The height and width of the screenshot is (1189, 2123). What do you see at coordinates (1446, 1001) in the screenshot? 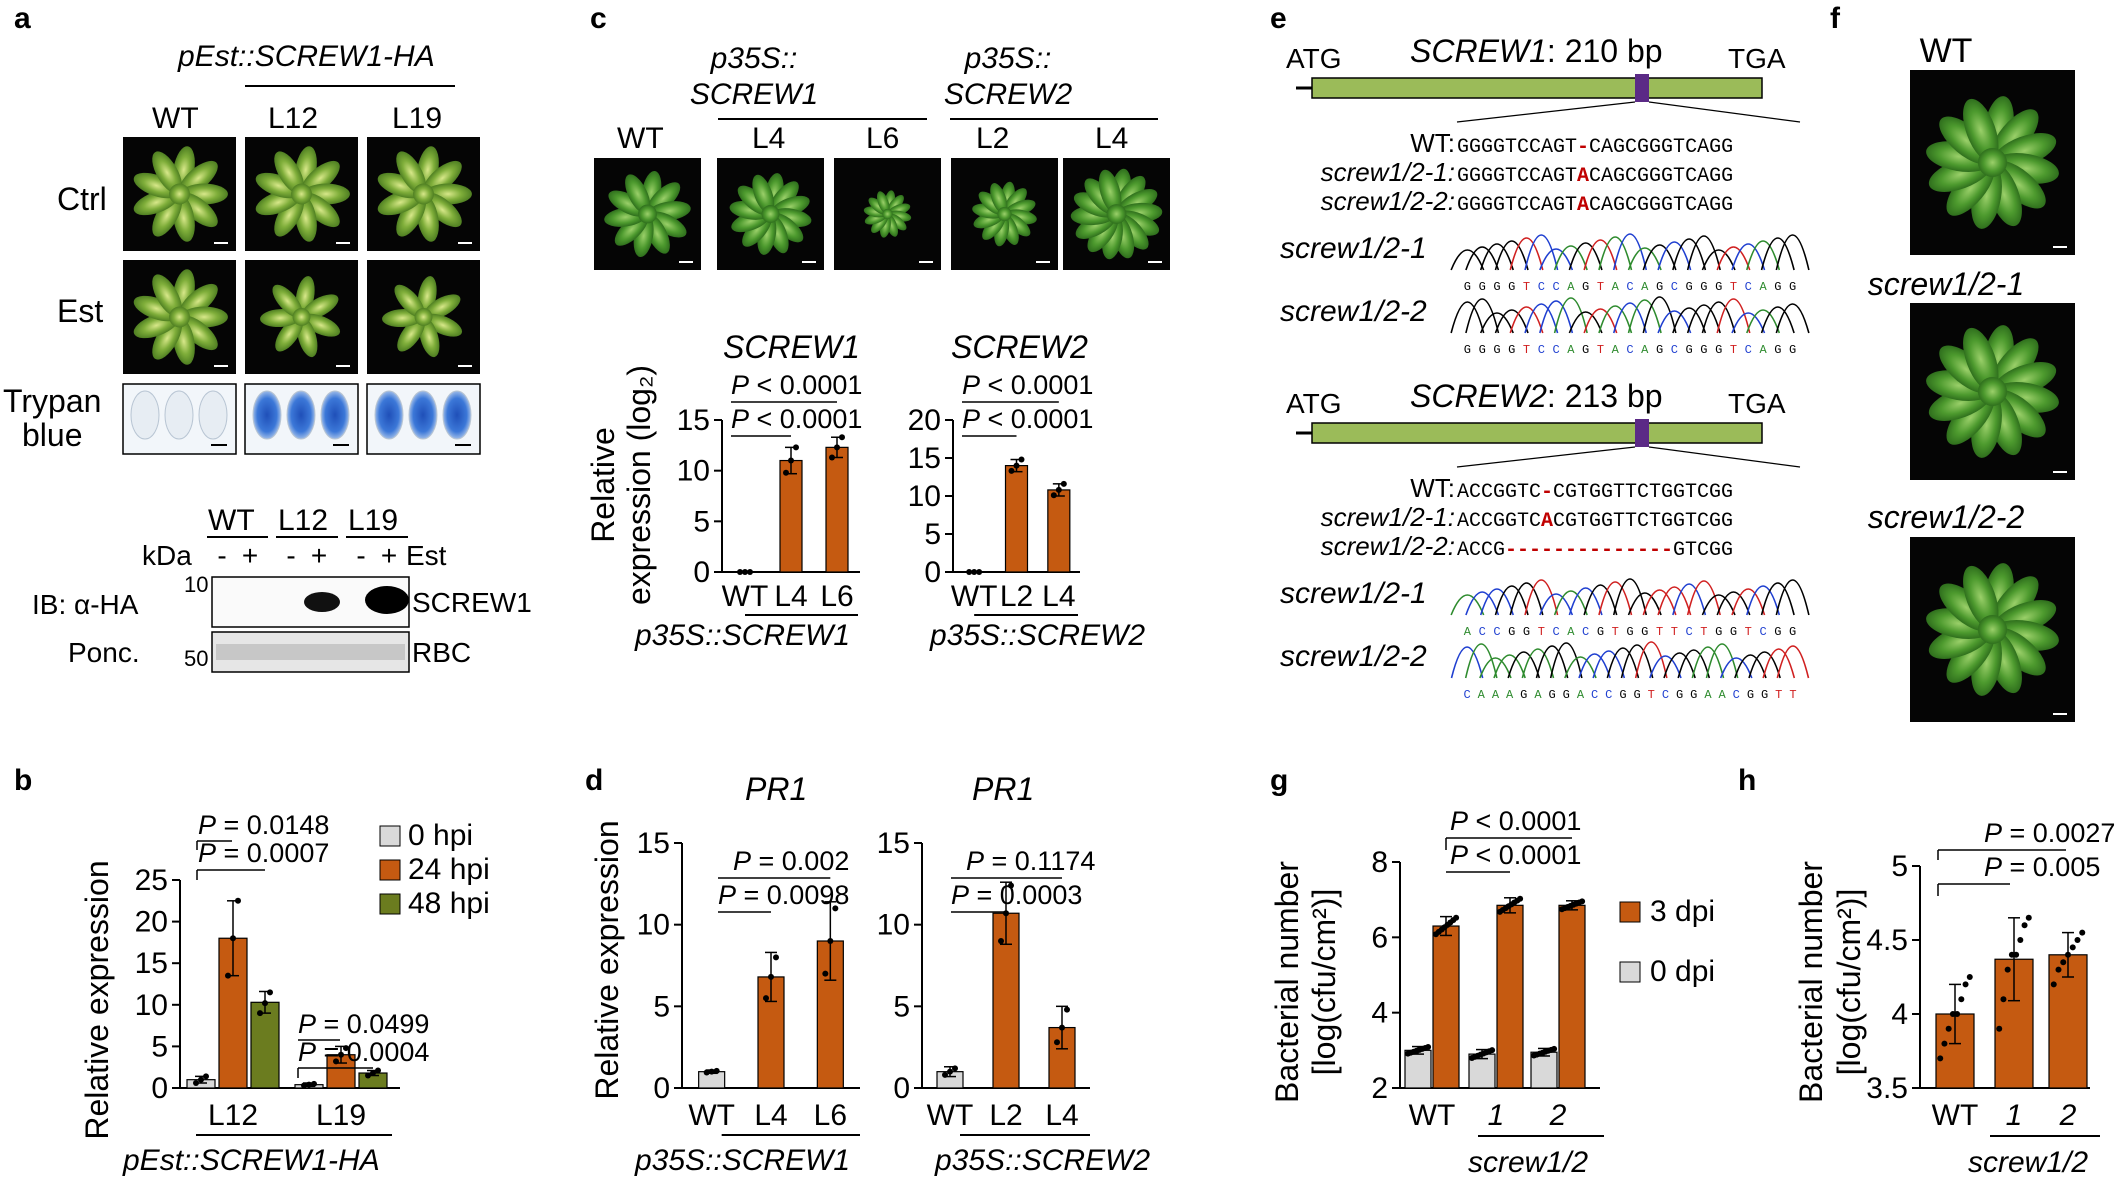
I see `bar-WT-3dpi` at bounding box center [1446, 1001].